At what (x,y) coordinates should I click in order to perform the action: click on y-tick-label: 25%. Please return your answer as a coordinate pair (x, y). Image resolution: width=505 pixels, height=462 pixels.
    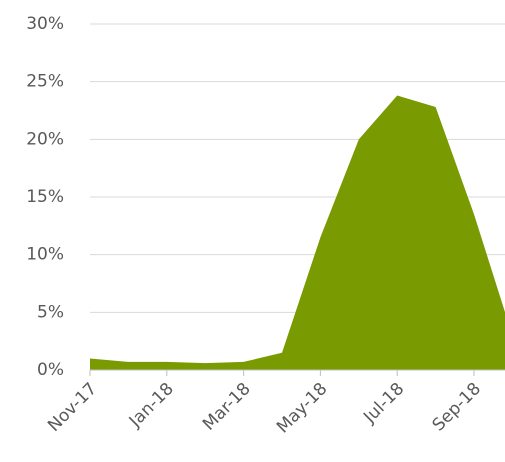
    Looking at the image, I should click on (45, 82).